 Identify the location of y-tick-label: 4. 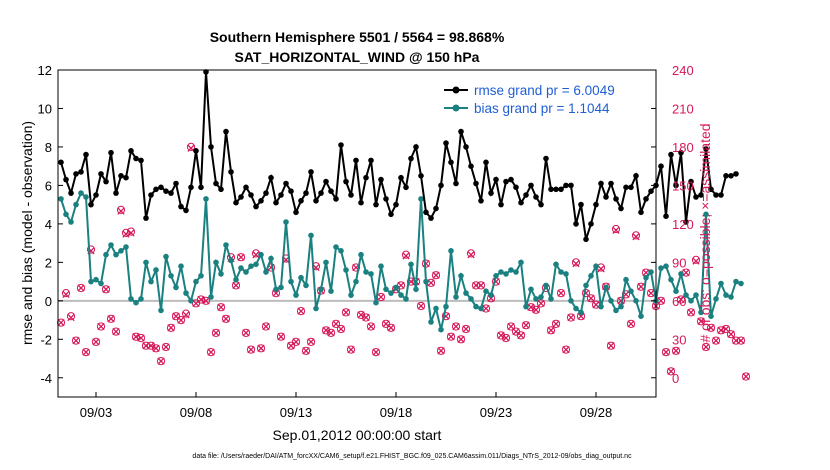
(48, 224).